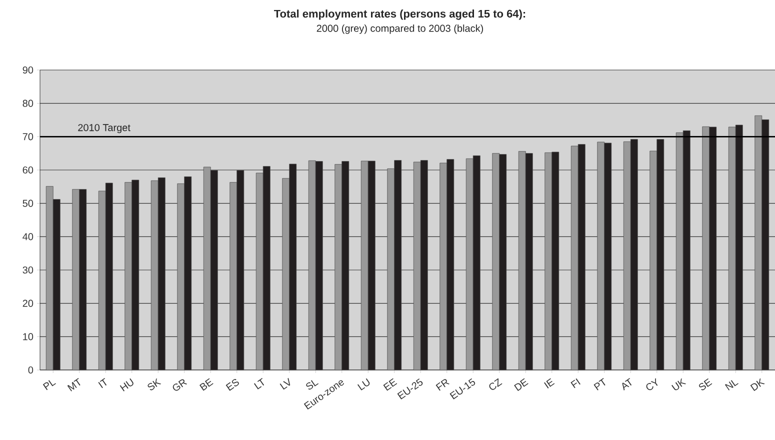 The height and width of the screenshot is (440, 775). Describe the element at coordinates (549, 383) in the screenshot. I see `x-tick-label: IE` at that location.